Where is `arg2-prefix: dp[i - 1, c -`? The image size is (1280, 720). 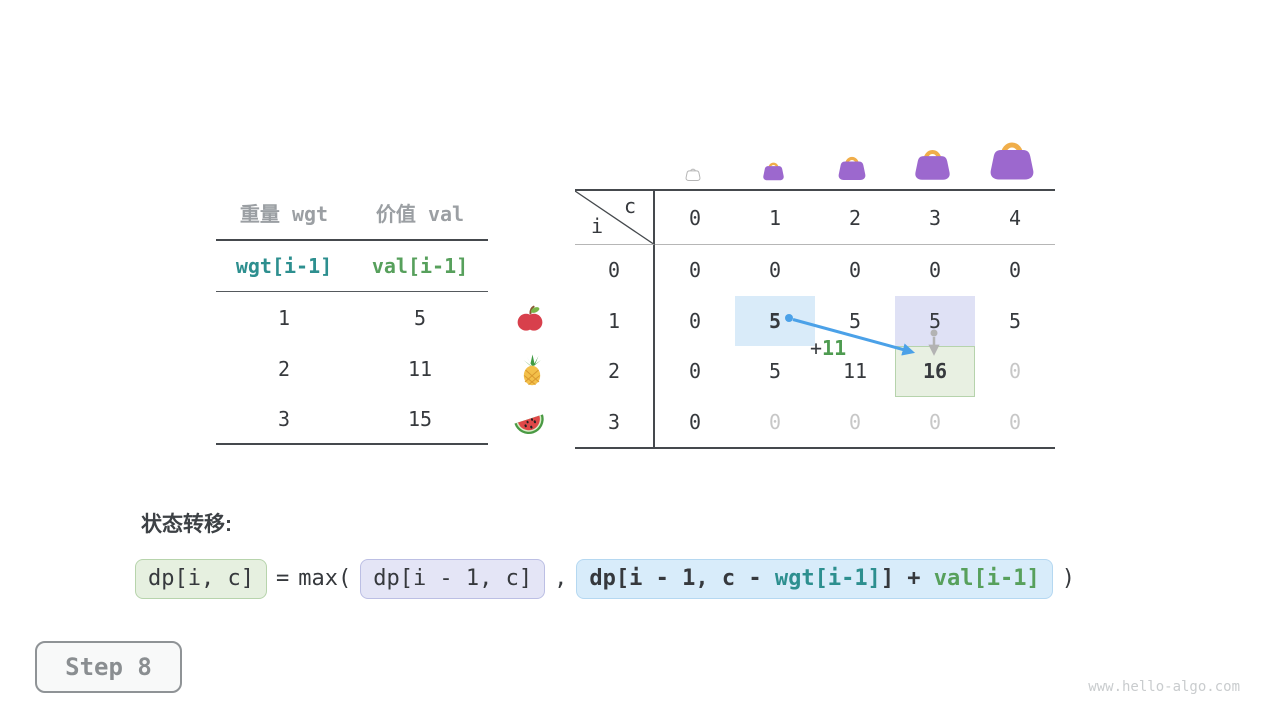 arg2-prefix: dp[i - 1, c - is located at coordinates (682, 578).